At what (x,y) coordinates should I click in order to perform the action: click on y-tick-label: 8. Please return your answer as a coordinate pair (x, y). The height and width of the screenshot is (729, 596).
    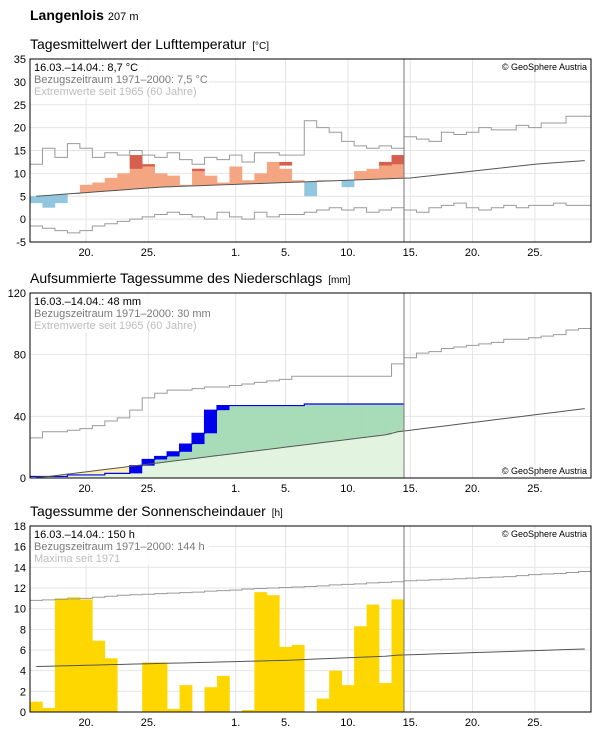
    Looking at the image, I should click on (23, 630).